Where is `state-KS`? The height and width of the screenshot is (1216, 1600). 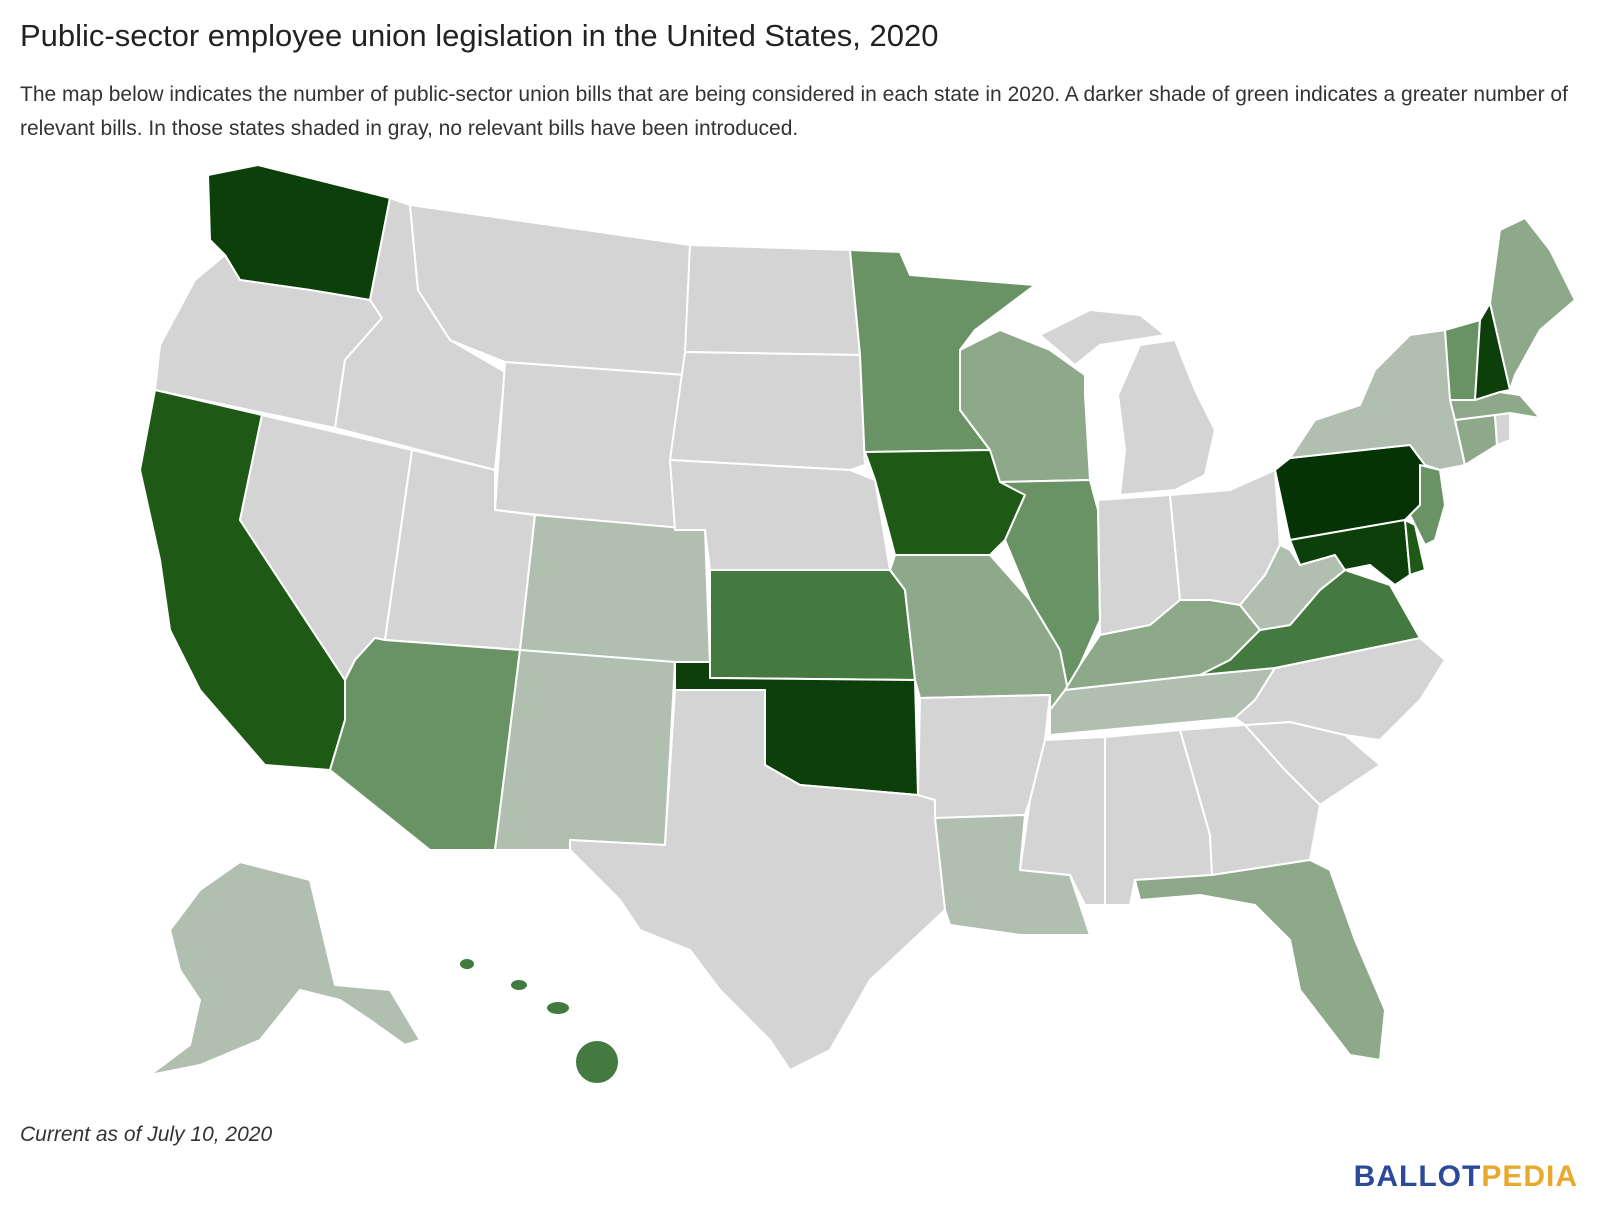
state-KS is located at coordinates (812, 625).